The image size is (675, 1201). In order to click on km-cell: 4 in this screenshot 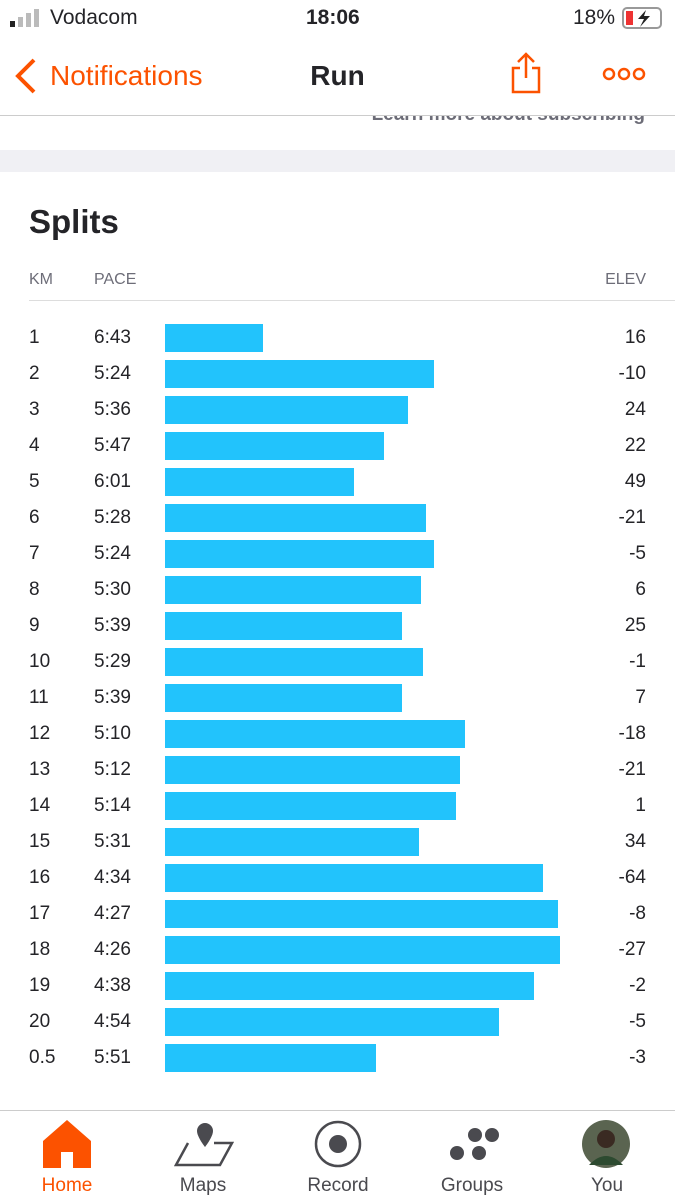, I will do `click(34, 445)`.